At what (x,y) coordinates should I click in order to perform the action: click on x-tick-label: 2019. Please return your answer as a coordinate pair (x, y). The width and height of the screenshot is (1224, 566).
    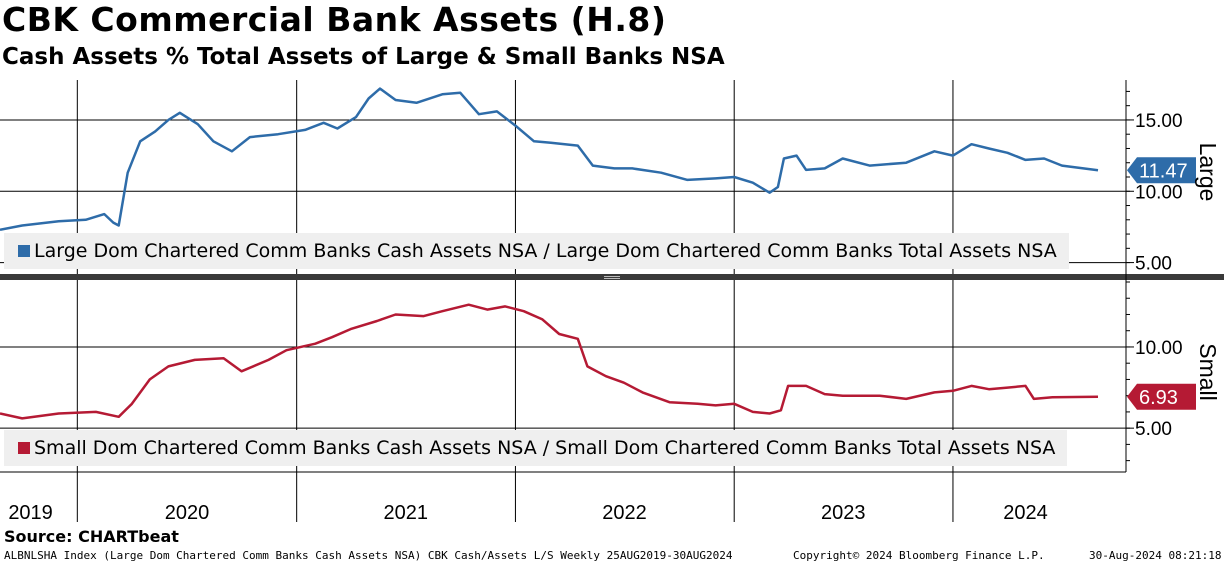
    Looking at the image, I should click on (30, 513).